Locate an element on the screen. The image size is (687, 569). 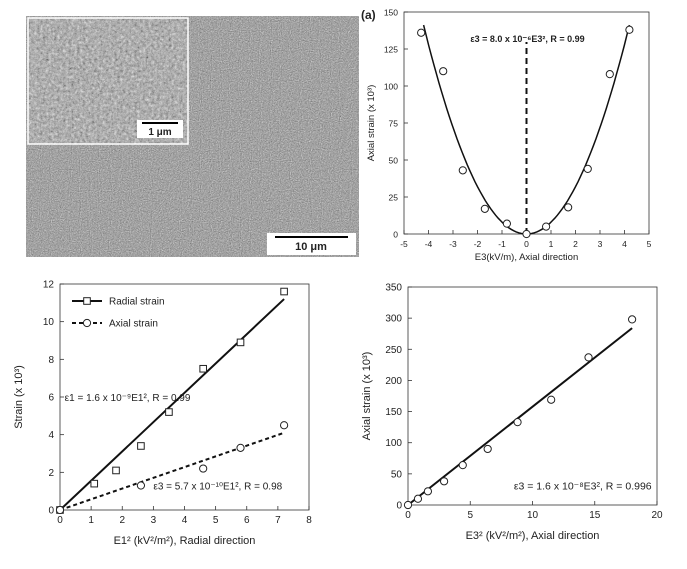
x-axis-label: E3(kV/m), Axial direction is located at coordinates (526, 257).